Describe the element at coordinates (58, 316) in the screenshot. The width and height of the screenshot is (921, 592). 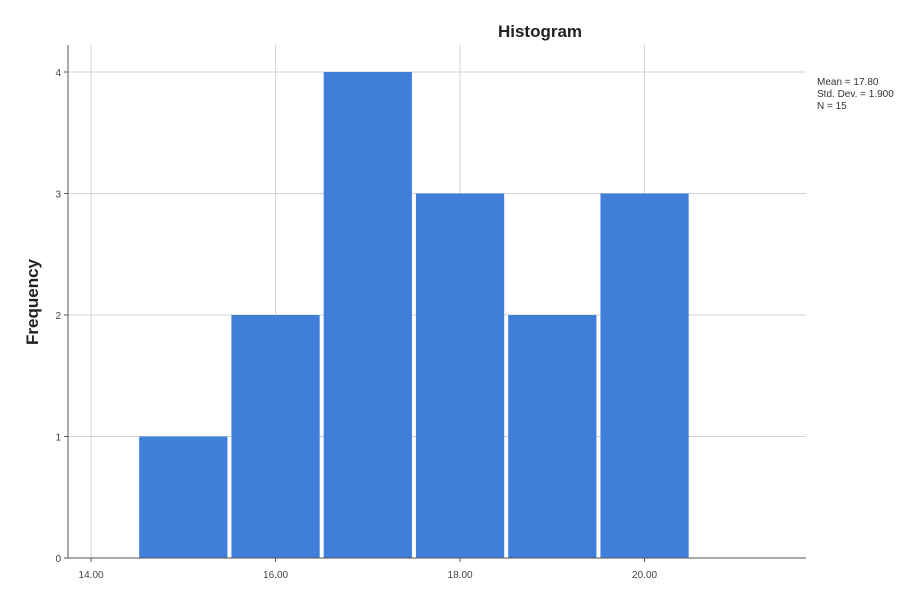
I see `y-tick-label-2: 2` at that location.